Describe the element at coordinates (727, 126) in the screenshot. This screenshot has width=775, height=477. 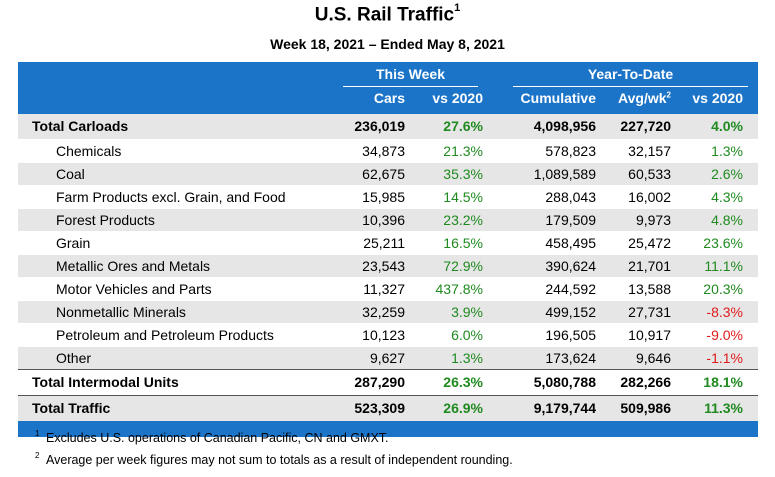
I see `cell-ytd-vs2020: 4.0%` at that location.